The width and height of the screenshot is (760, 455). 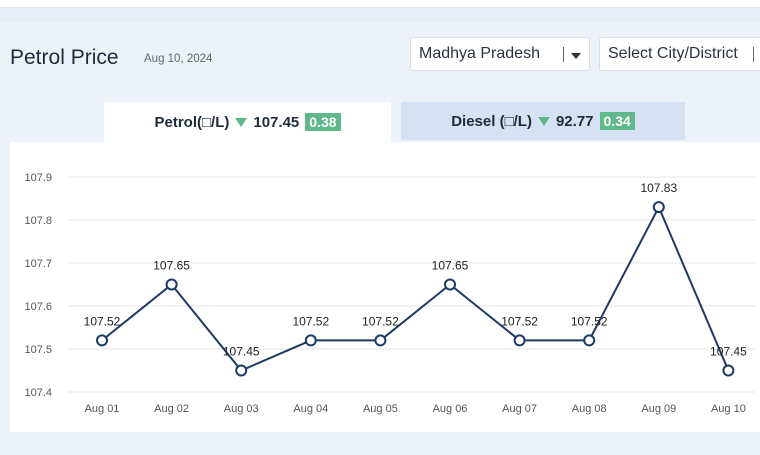 I want to click on x-tick-label: Aug 10, so click(x=728, y=409).